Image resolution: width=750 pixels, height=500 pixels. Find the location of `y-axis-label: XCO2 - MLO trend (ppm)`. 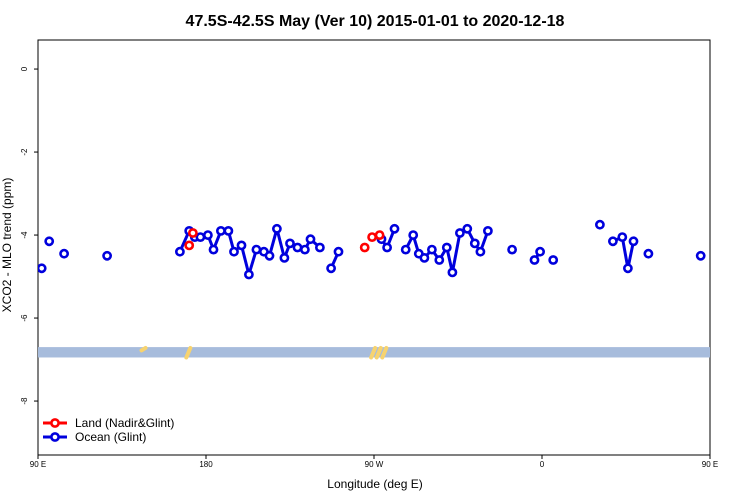

y-axis-label: XCO2 - MLO trend (ppm) is located at coordinates (7, 245).